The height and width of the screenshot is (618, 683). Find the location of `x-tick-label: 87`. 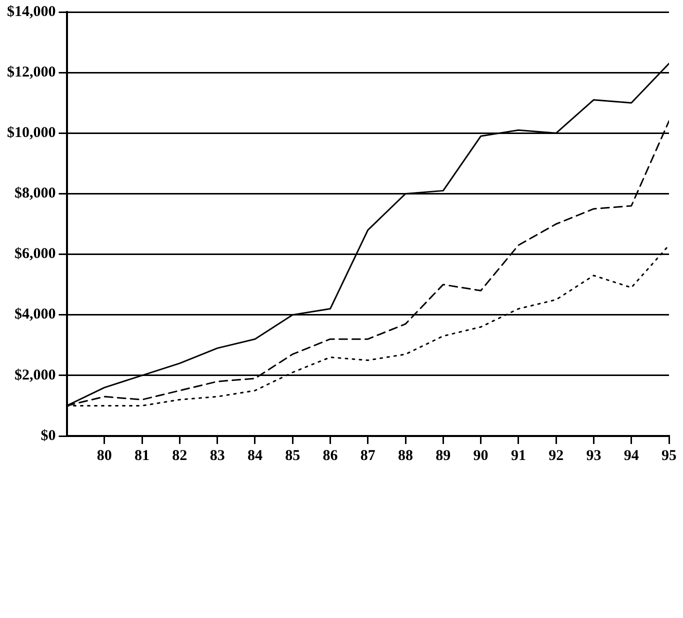

x-tick-label: 87 is located at coordinates (368, 456).